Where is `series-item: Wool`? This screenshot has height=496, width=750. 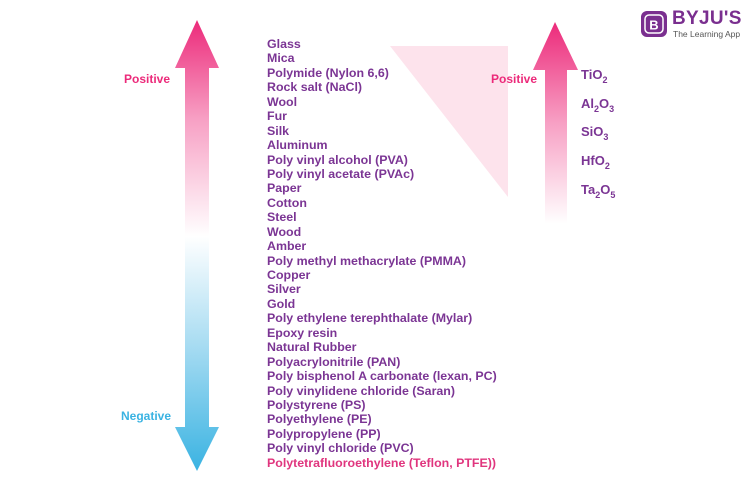 series-item: Wool is located at coordinates (282, 101).